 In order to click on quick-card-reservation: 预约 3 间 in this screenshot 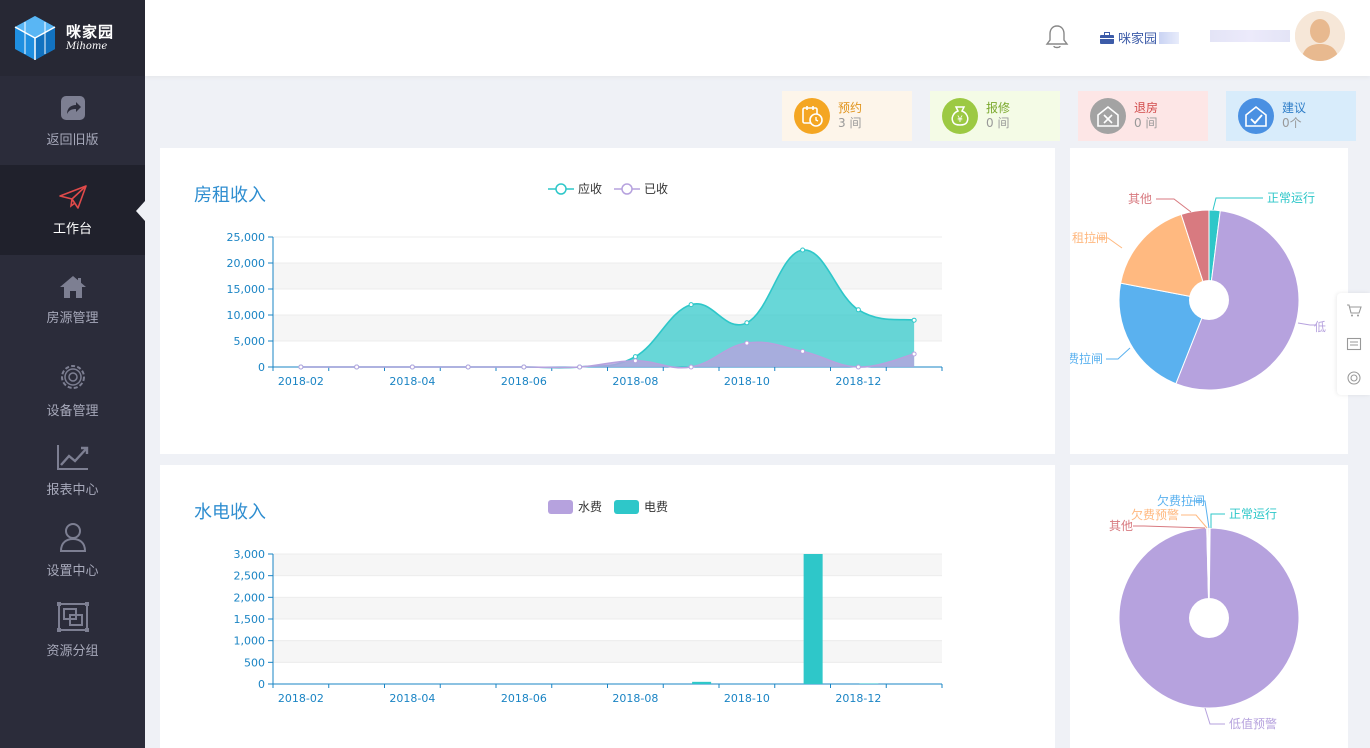, I will do `click(847, 116)`.